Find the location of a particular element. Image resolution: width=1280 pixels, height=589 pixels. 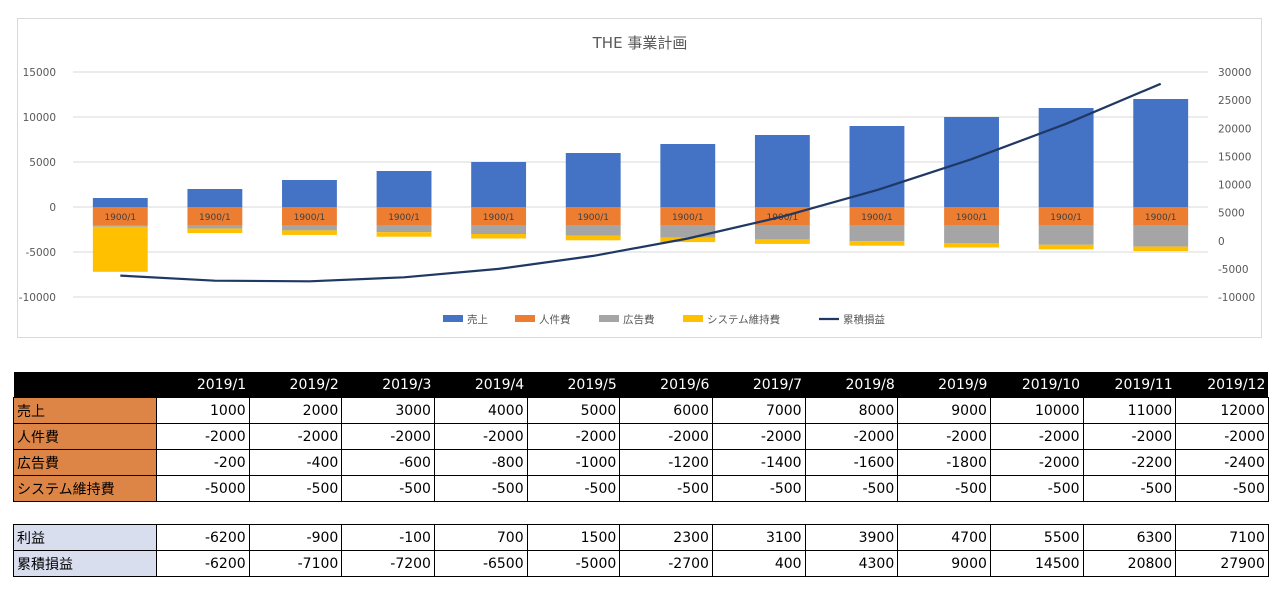

value-cell: 3100 is located at coordinates (759, 537).